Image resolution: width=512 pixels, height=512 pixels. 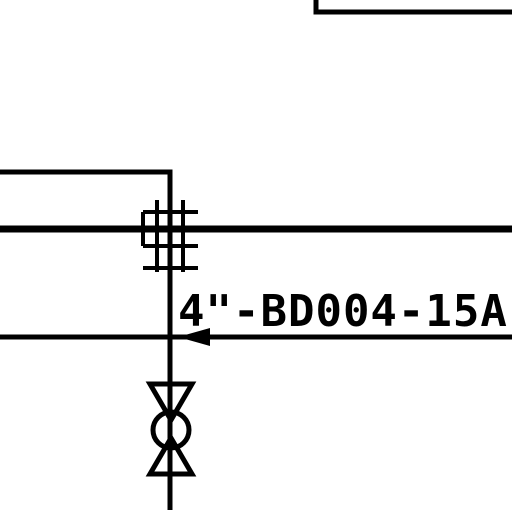 What do you see at coordinates (412, 7) in the screenshot?
I see `title-block-border` at bounding box center [412, 7].